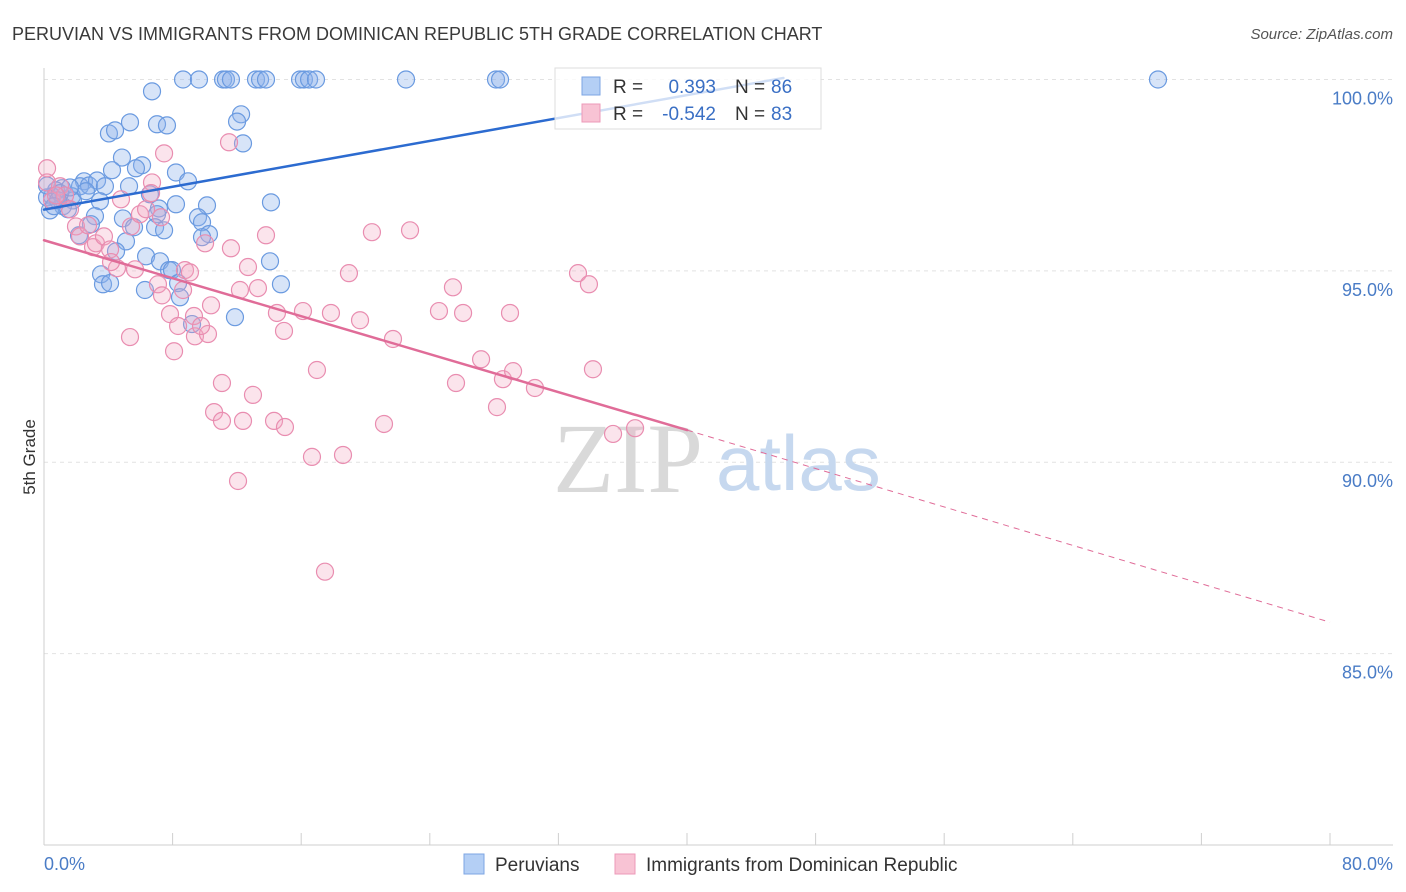 The height and width of the screenshot is (892, 1406). What do you see at coordinates (1008, 526) in the screenshot?
I see `dominican-republic-trend-line-extension` at bounding box center [1008, 526].